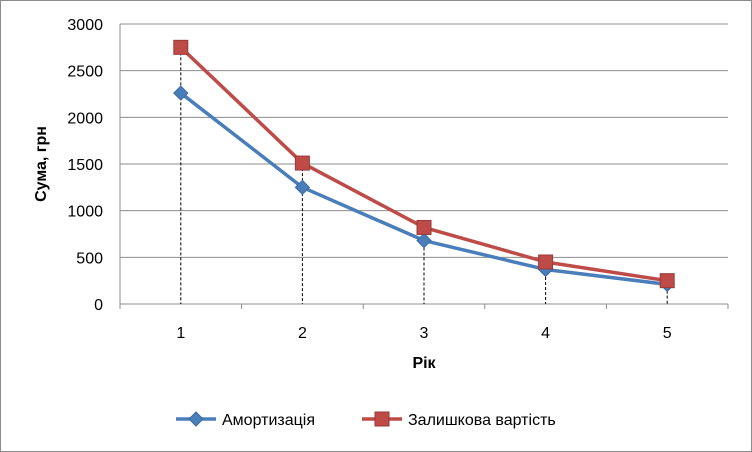 The height and width of the screenshot is (452, 752). I want to click on y-tick-label: 2500, so click(85, 72).